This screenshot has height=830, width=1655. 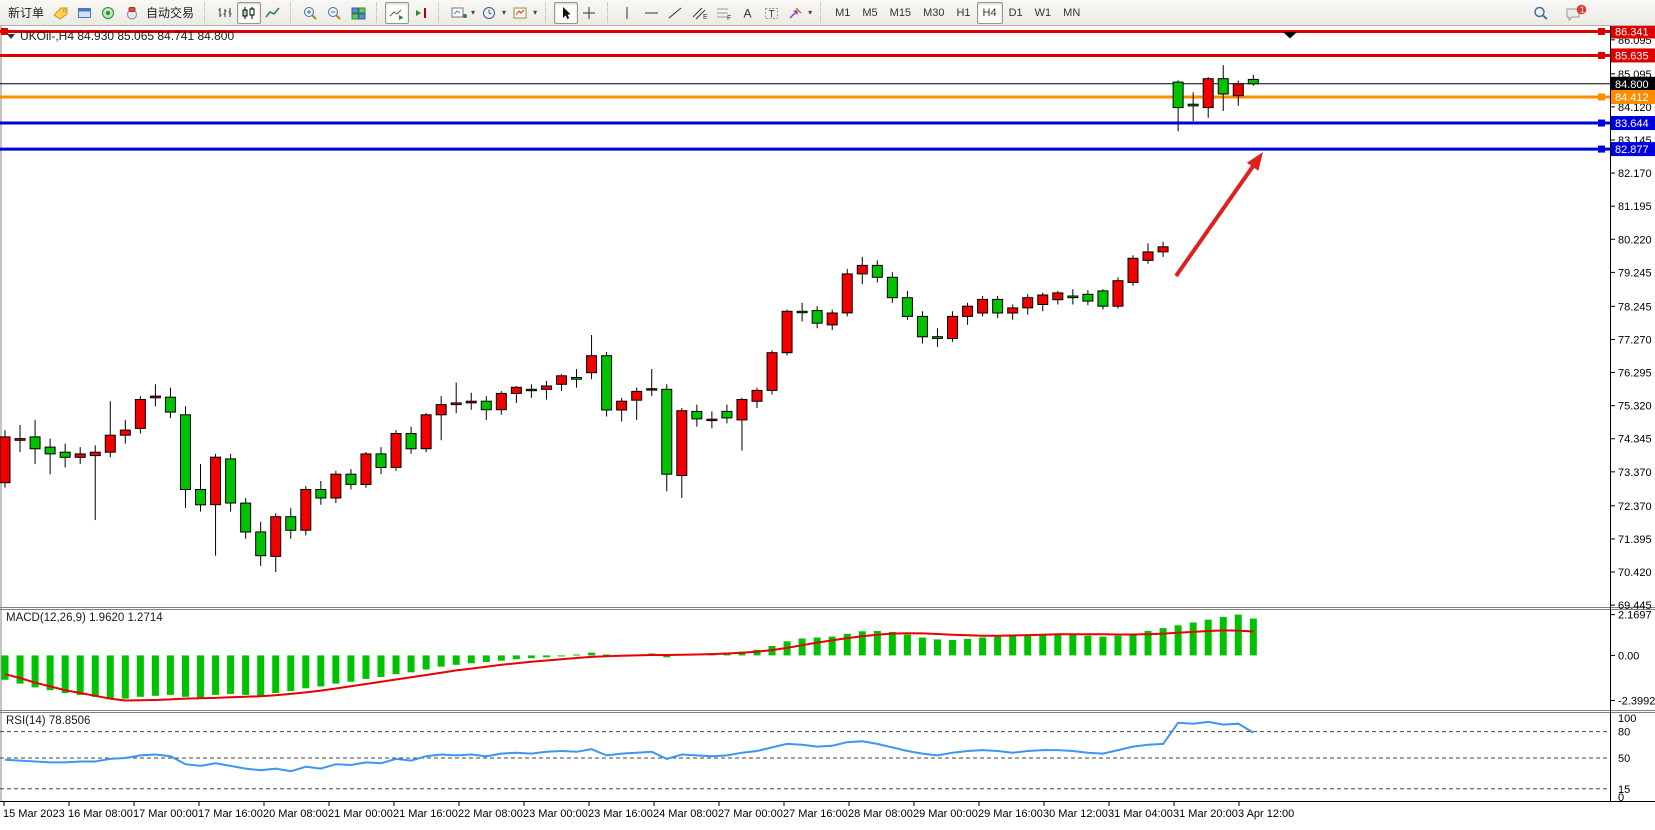 I want to click on rsi-tick-label: 100, so click(x=1627, y=719).